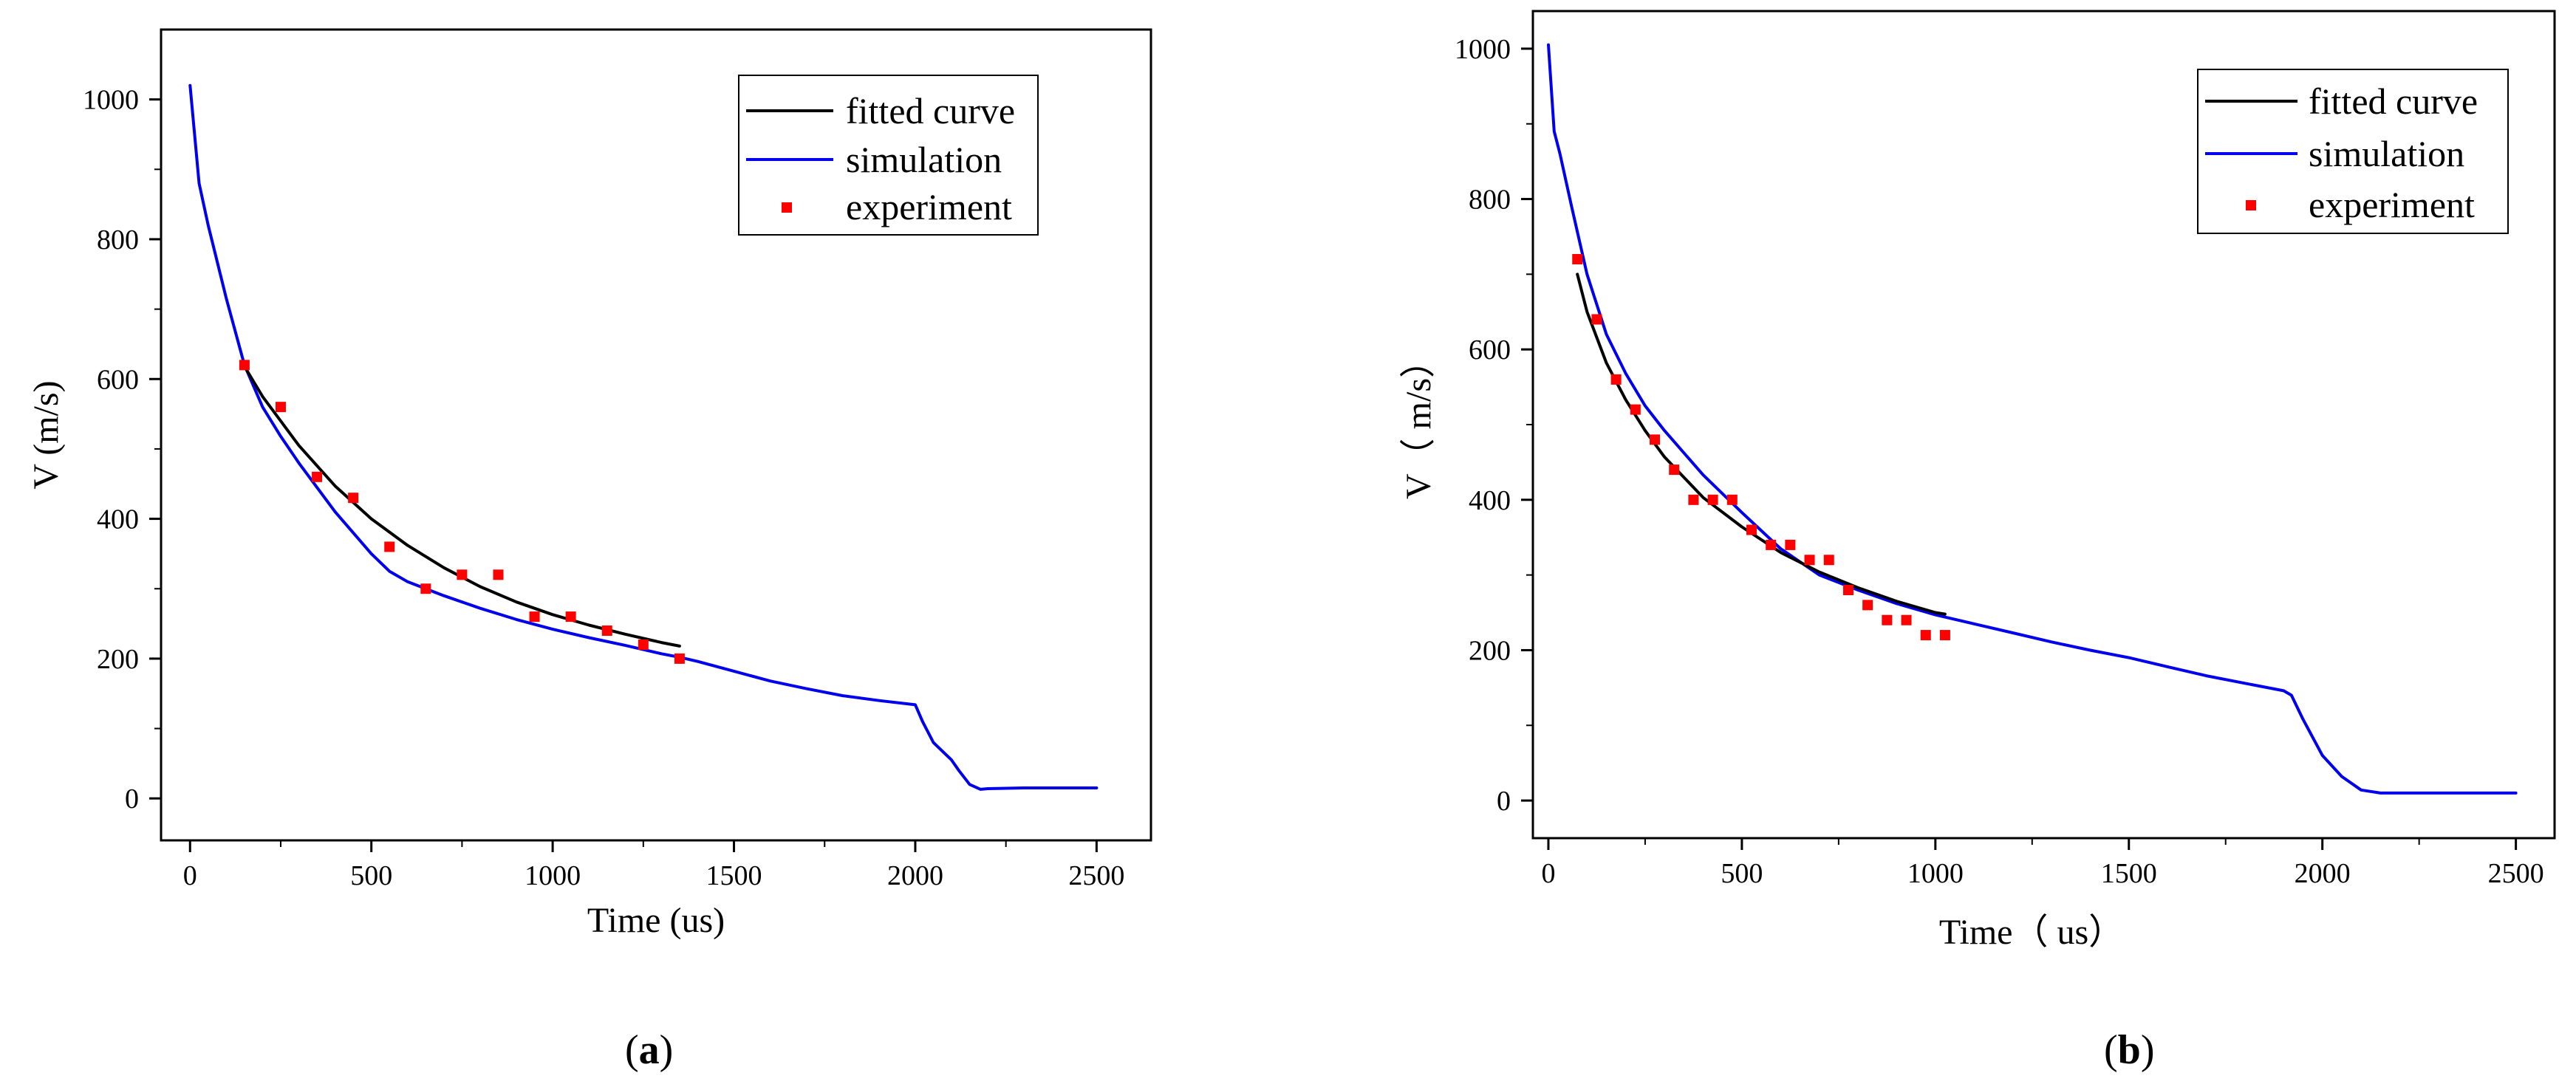 The width and height of the screenshot is (2576, 1087). What do you see at coordinates (2031, 932) in the screenshot?
I see `x-axis-label: Time（ us）` at bounding box center [2031, 932].